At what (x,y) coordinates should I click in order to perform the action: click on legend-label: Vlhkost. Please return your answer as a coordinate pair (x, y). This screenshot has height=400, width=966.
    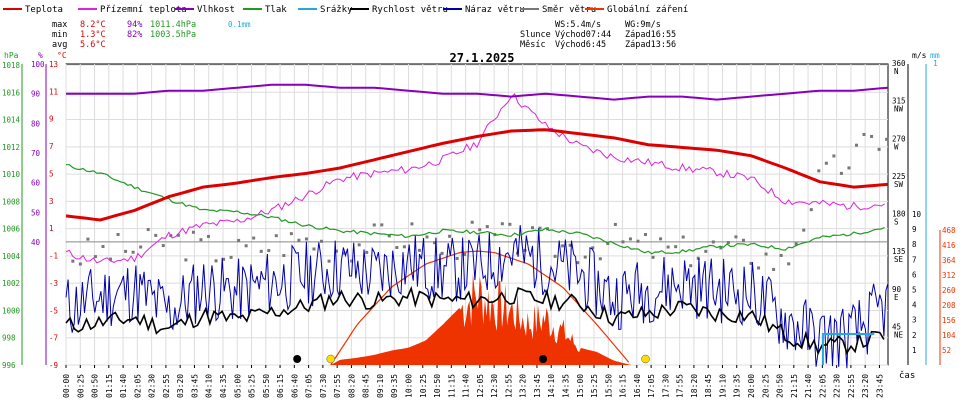
    Looking at the image, I should click on (216, 10).